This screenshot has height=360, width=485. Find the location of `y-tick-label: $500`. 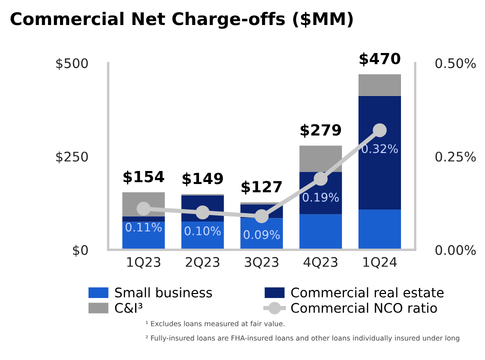

y-tick-label: $500 is located at coordinates (72, 64).